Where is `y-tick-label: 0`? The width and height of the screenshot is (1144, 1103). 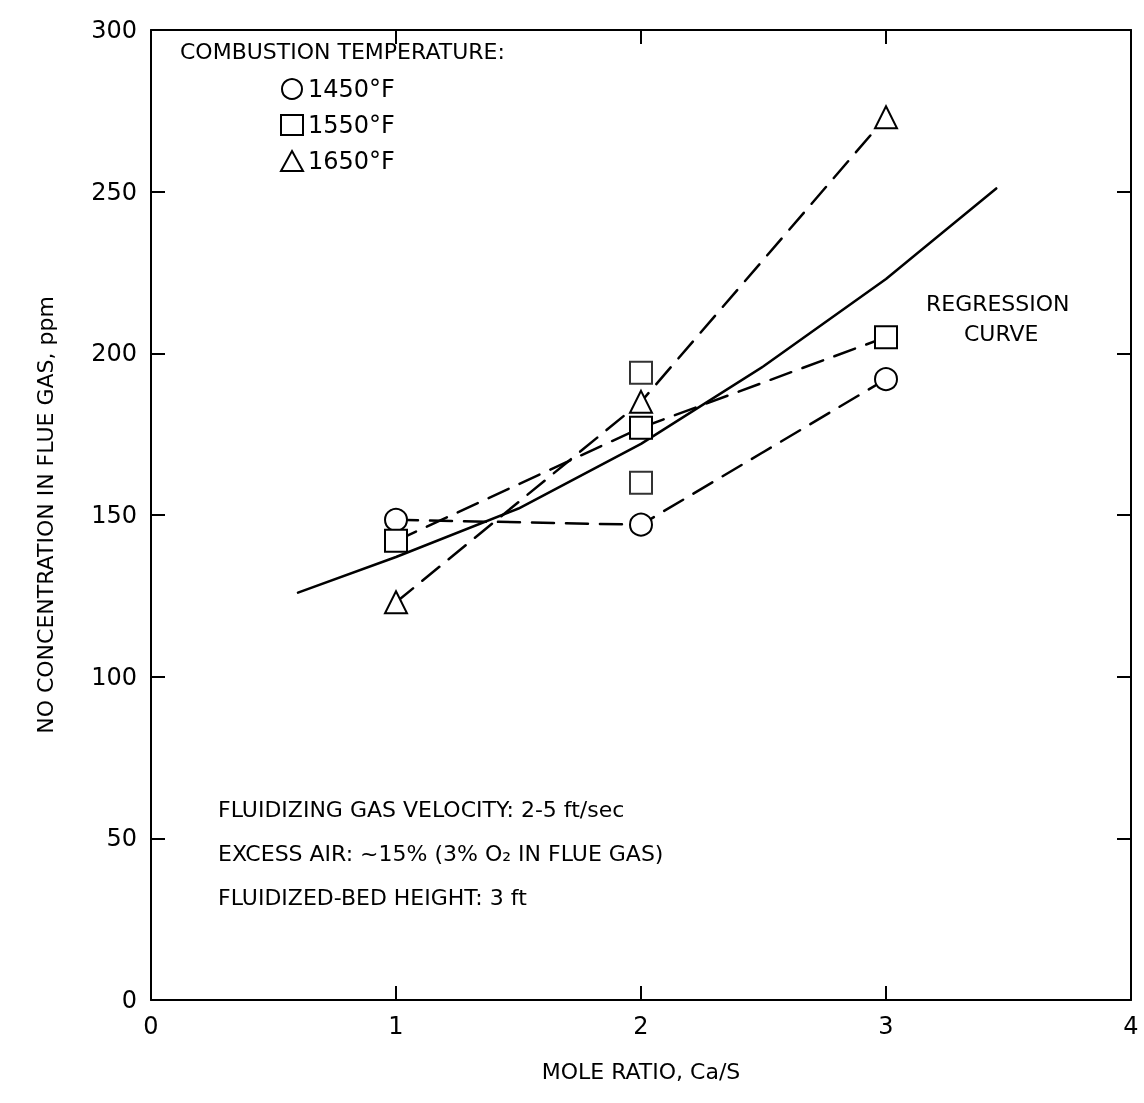 y-tick-label: 0 is located at coordinates (129, 1000).